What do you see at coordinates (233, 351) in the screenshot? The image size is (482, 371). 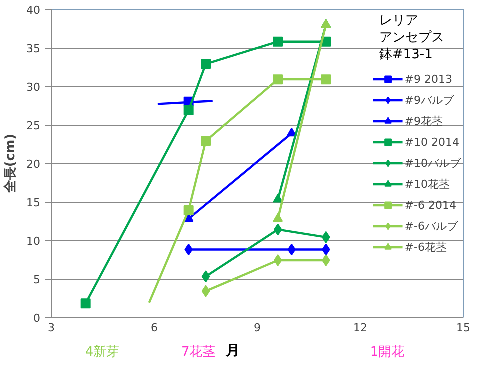 I see `x-axis-title: 月` at bounding box center [233, 351].